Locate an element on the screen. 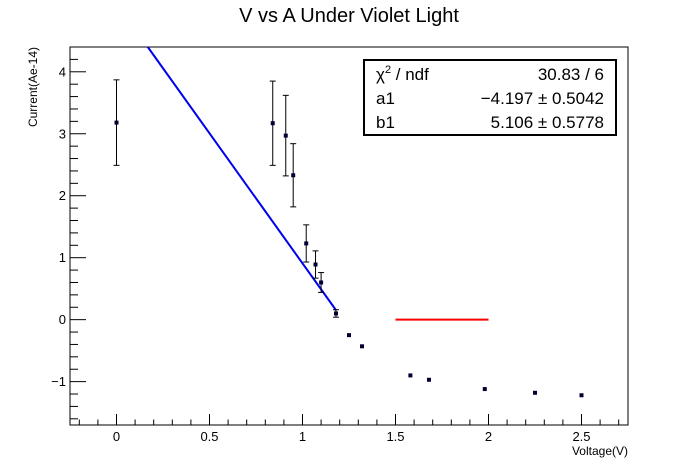  x-tick-label: 2 is located at coordinates (488, 436).